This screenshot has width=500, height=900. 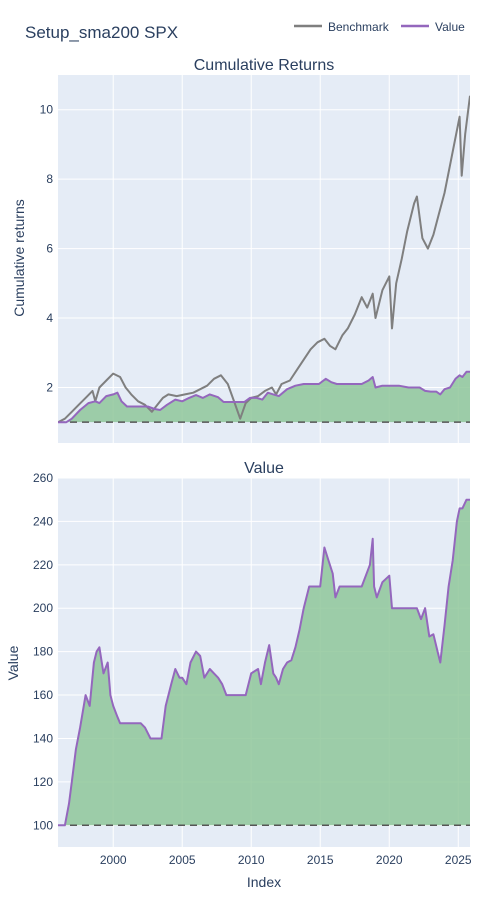 I want to click on xtick-label: 2005, so click(x=182, y=860).